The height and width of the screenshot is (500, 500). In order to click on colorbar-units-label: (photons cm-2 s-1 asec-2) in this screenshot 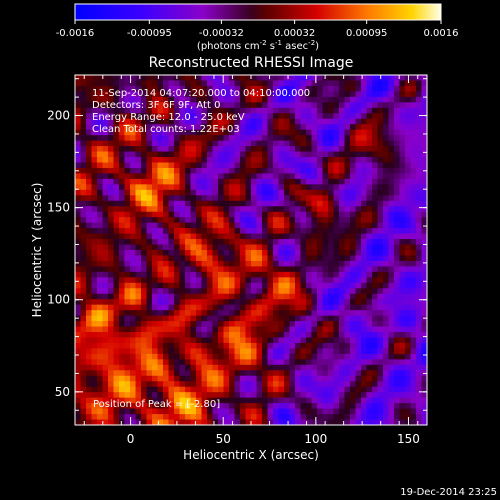, I will do `click(258, 45)`.